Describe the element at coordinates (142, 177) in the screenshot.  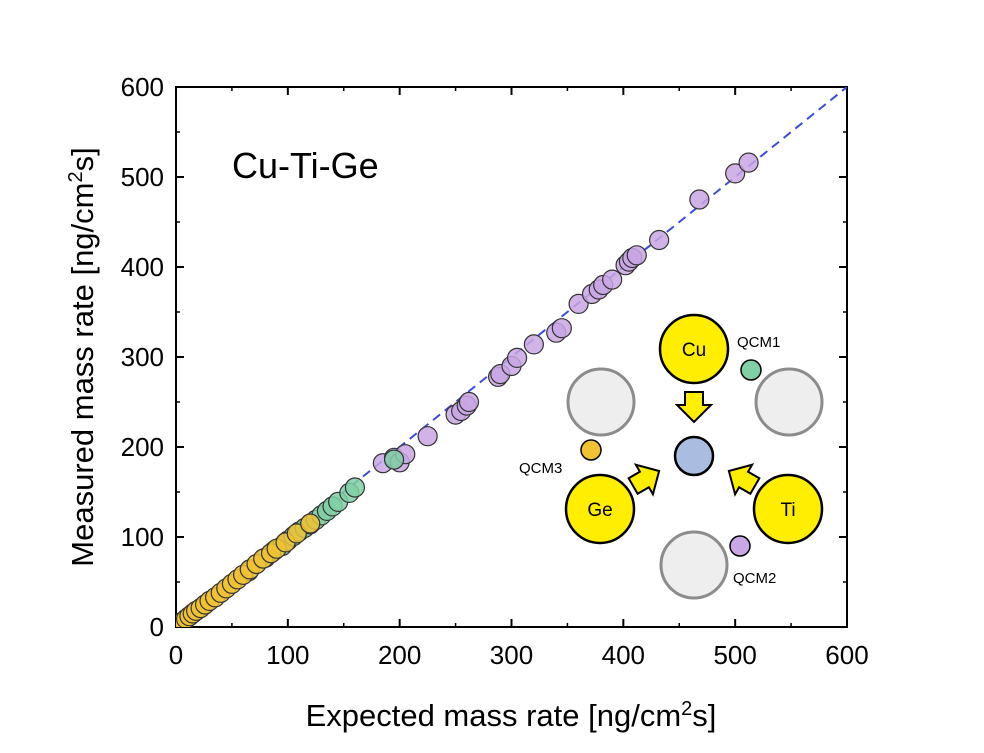
I see `y-tick-label: 500` at that location.